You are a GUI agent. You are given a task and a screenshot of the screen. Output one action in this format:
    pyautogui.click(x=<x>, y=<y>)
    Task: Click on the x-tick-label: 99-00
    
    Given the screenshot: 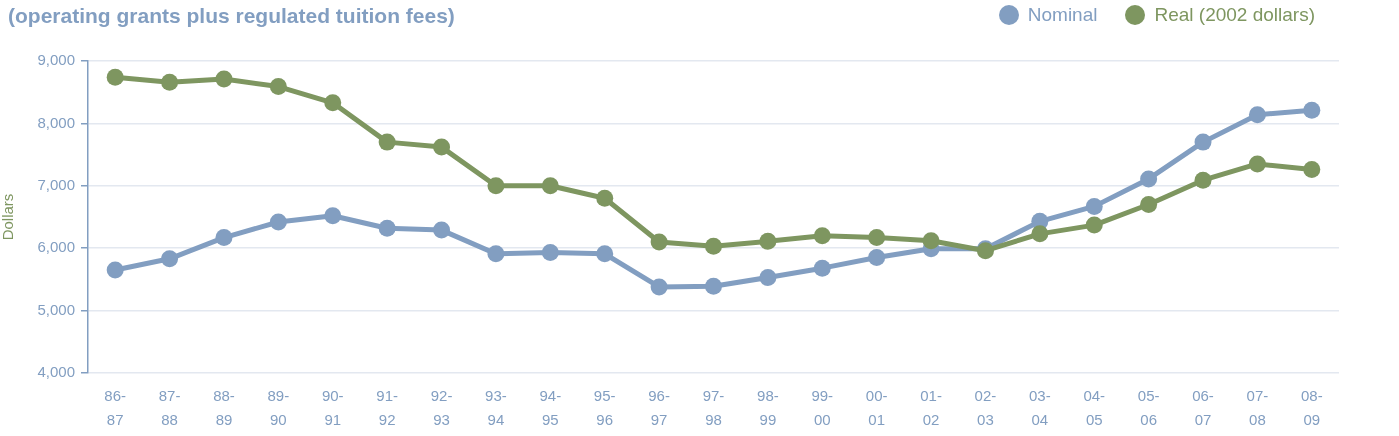 What is the action you would take?
    pyautogui.click(x=822, y=408)
    